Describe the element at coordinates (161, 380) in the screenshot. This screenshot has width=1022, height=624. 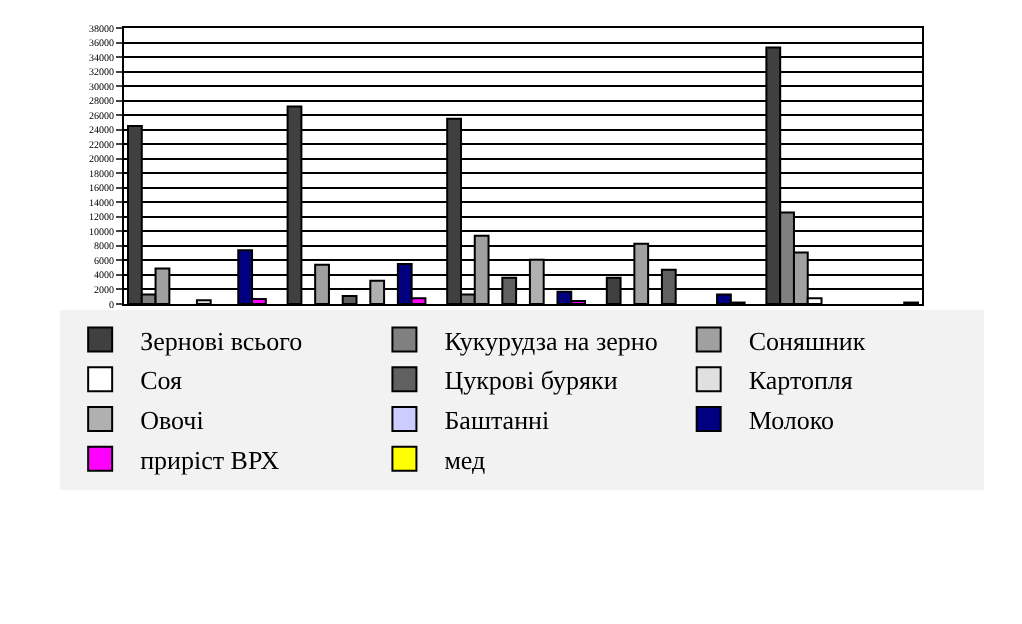
I see `legend-label: Соя` at that location.